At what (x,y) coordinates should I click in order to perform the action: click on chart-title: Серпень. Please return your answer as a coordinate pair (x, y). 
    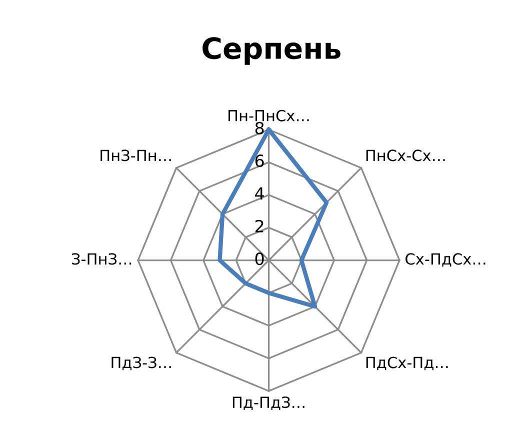
    Looking at the image, I should click on (271, 51).